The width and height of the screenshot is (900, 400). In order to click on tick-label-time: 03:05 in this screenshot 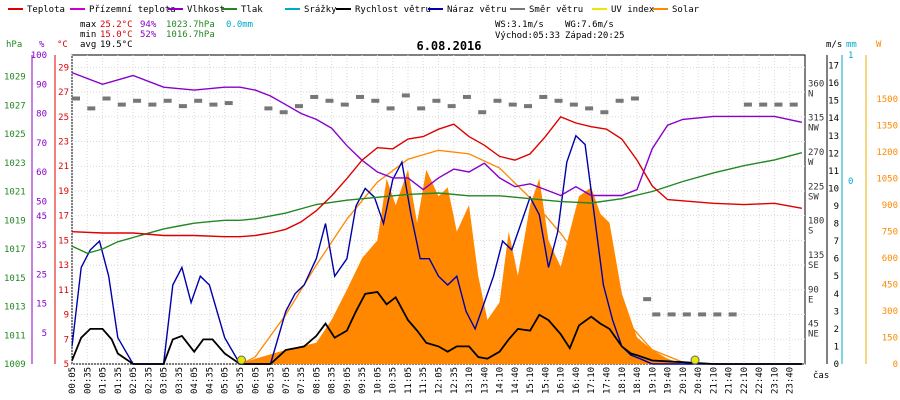, I will do `click(165, 380)`.